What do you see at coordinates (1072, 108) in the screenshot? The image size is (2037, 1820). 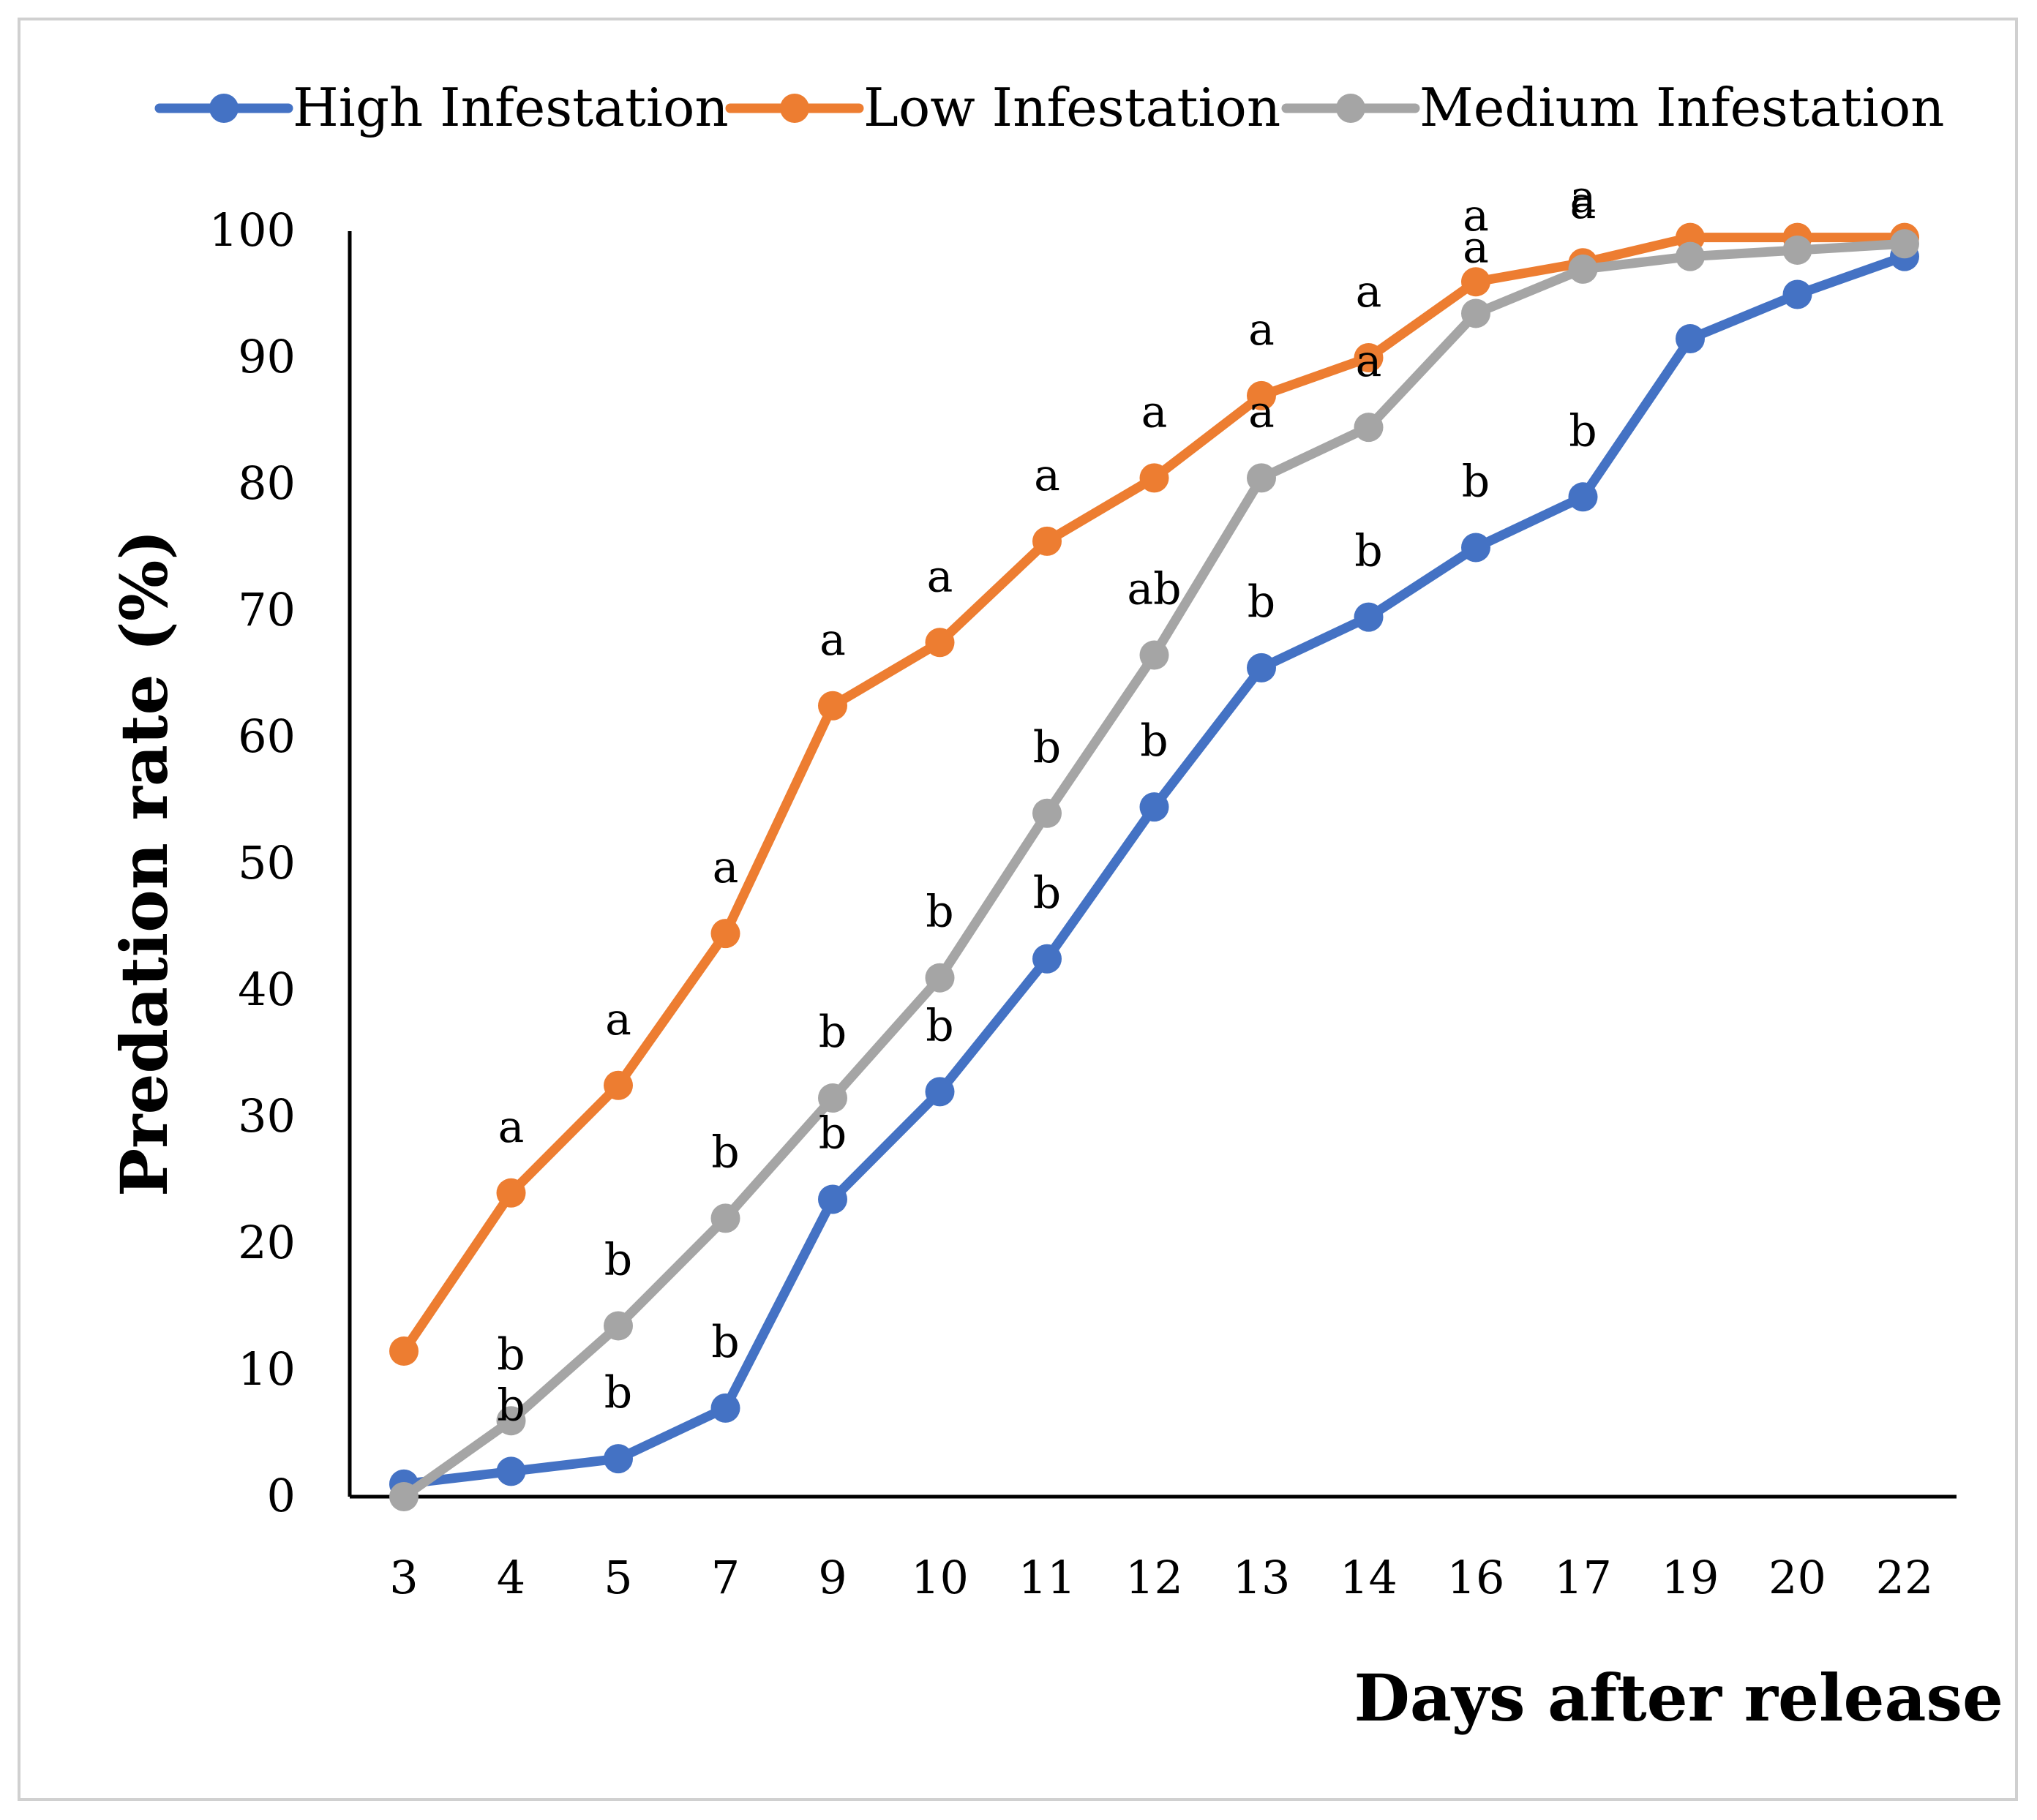 I see `legend-label: Low Infestation` at bounding box center [1072, 108].